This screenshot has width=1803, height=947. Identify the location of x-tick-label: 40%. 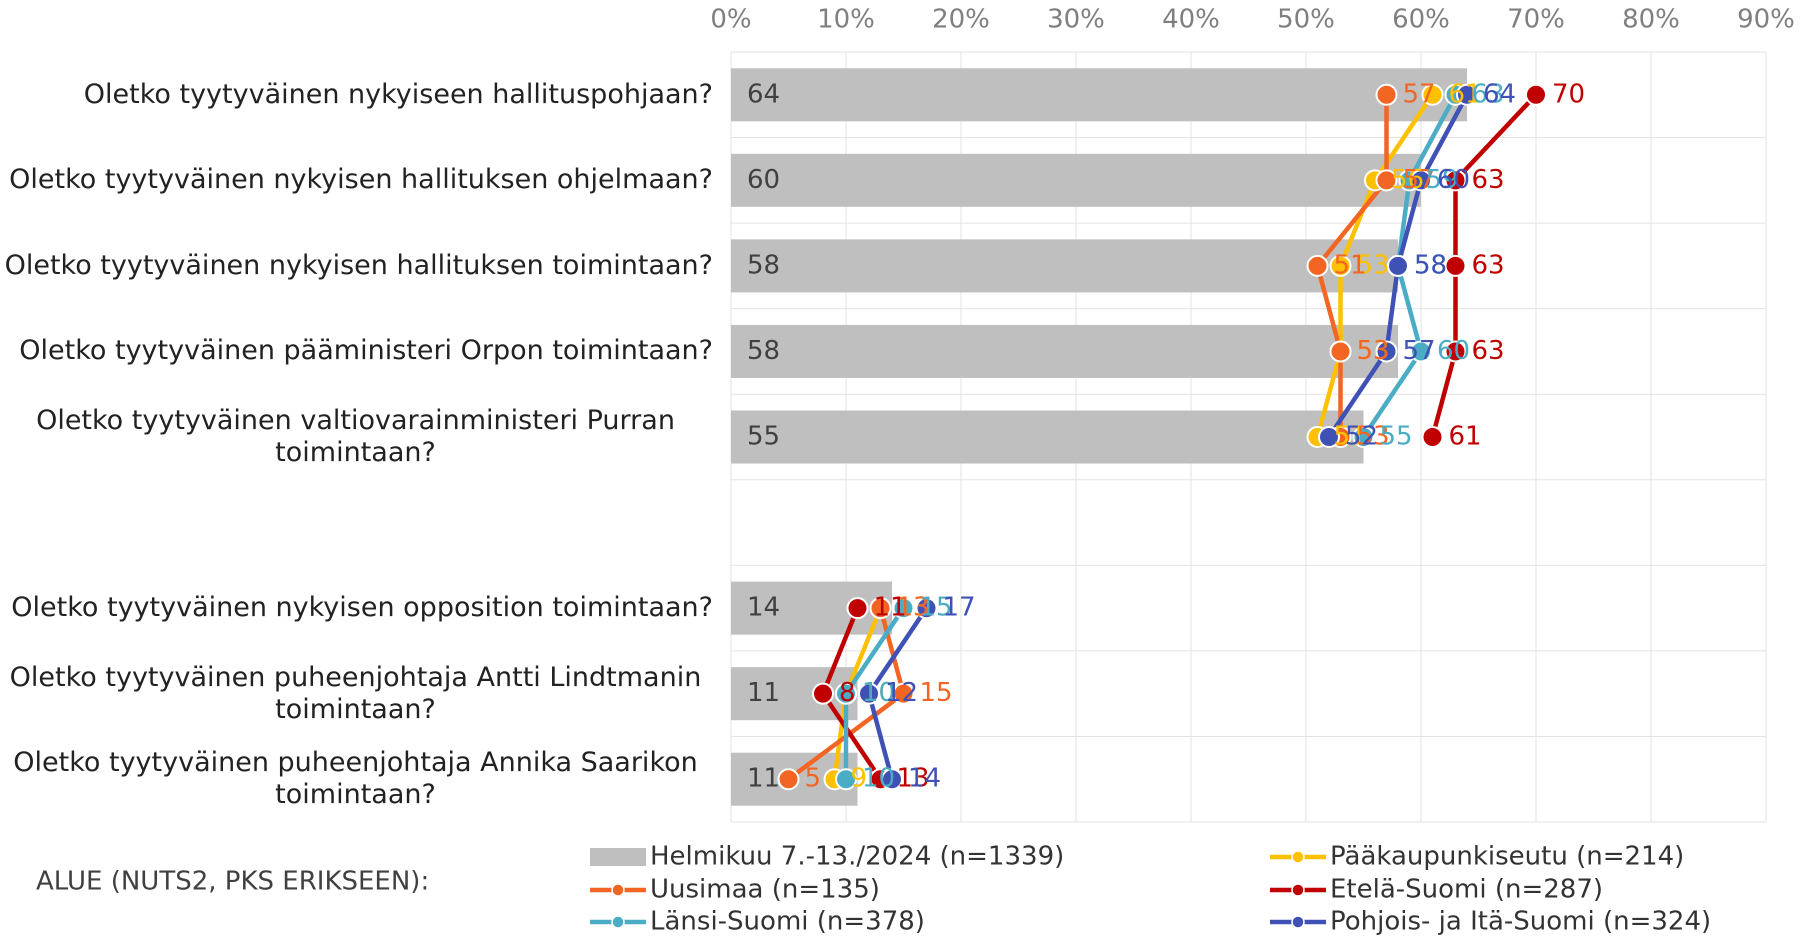
(1191, 20).